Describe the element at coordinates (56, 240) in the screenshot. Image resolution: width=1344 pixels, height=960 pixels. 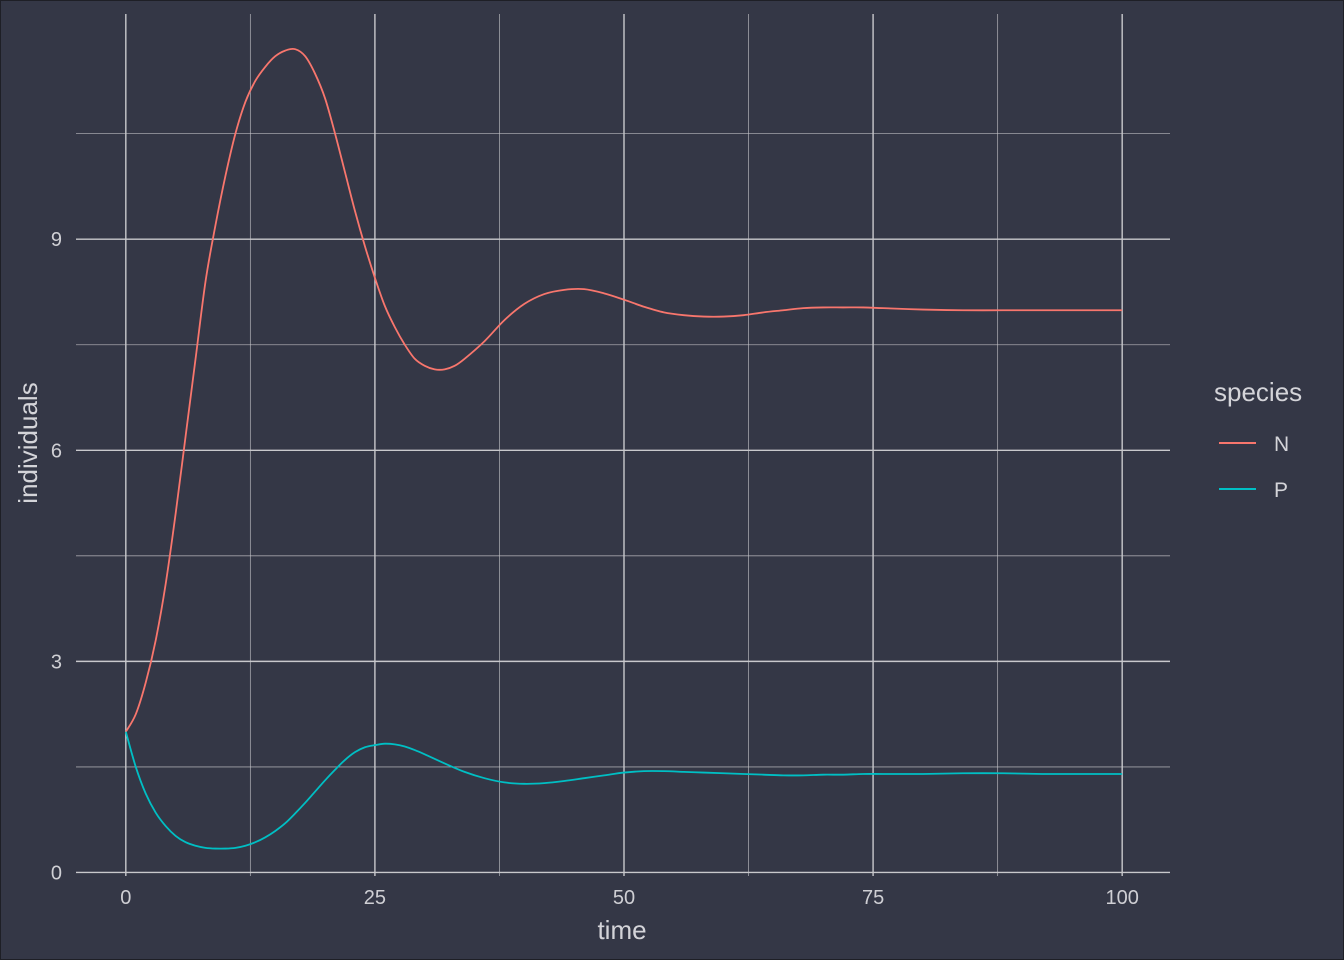
I see `y-tick-label: 9` at that location.